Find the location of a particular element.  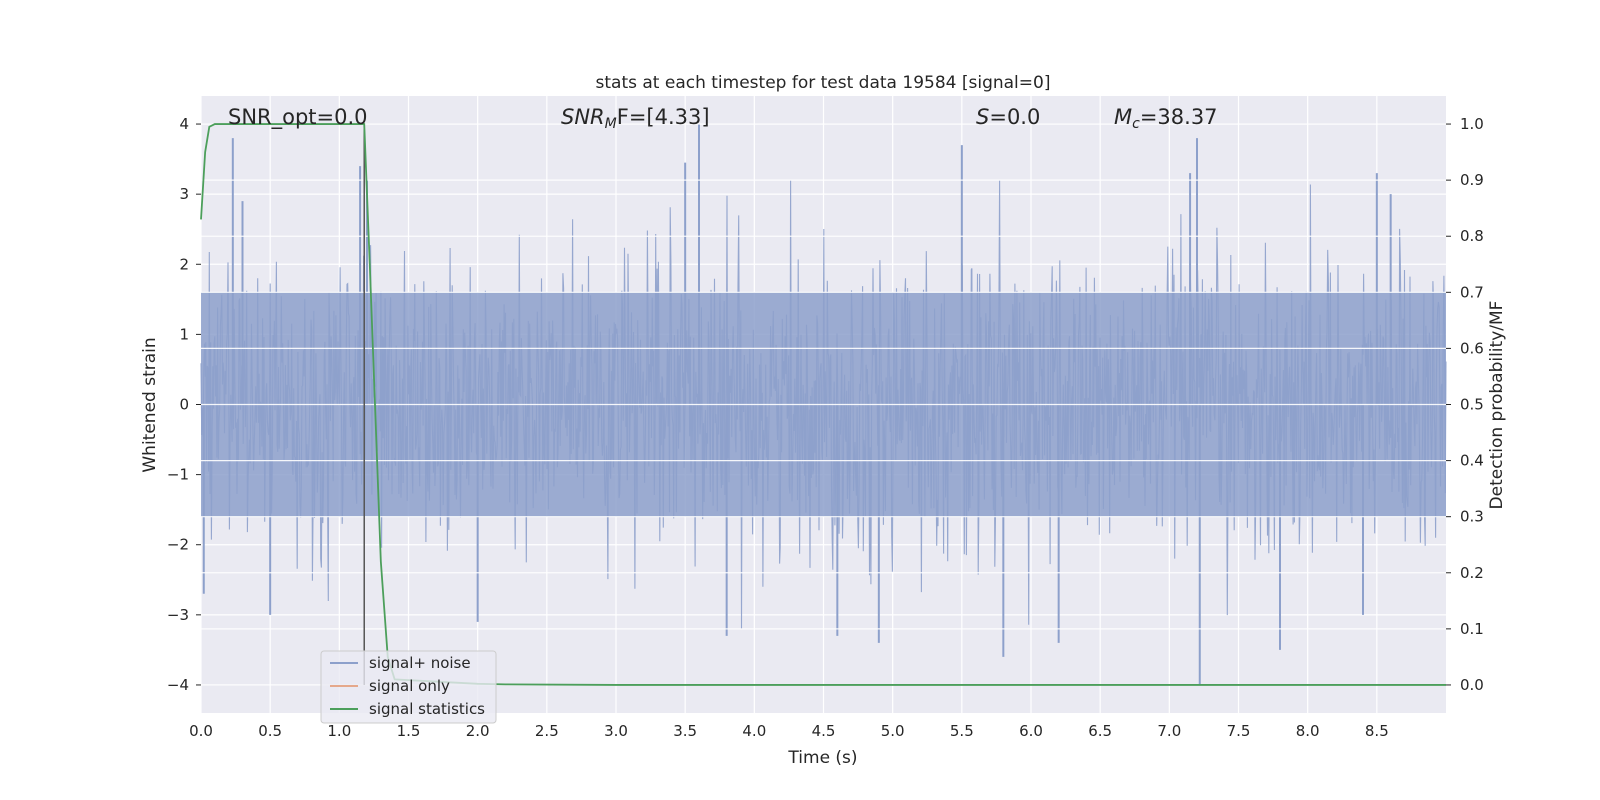

x-tick-label: 2.5 is located at coordinates (547, 731).